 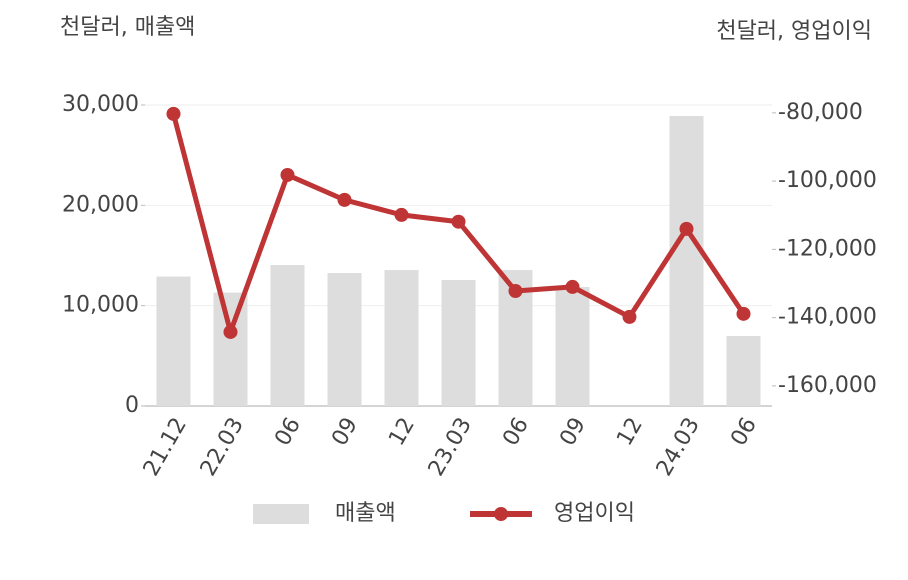 What do you see at coordinates (827, 385) in the screenshot?
I see `y2-tick-label: -160,000` at bounding box center [827, 385].